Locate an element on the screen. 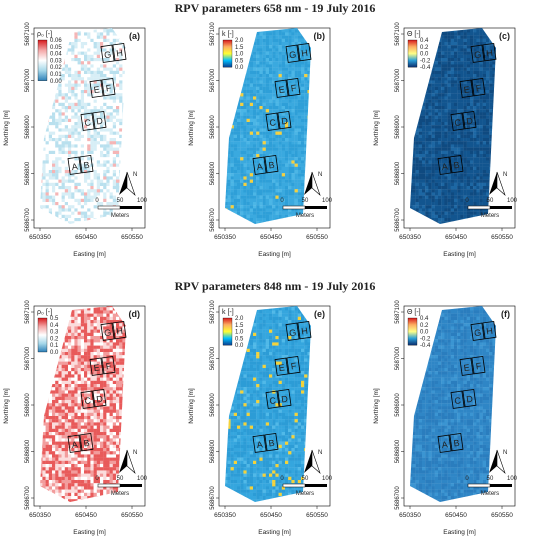 This screenshot has width=550, height=551. section-title-848: RPV parameters 848 nm - 19 July 2016 is located at coordinates (275, 286).